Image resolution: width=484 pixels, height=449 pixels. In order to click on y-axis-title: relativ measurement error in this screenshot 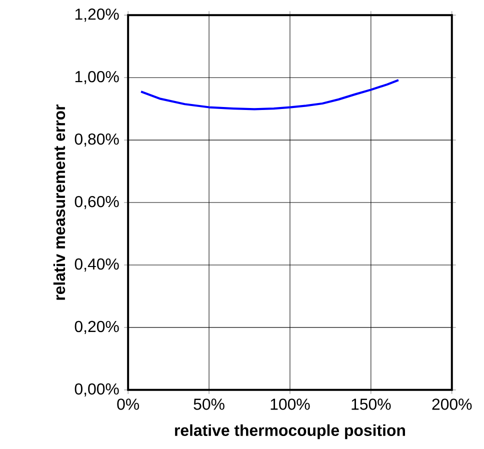, I will do `click(59, 202)`.